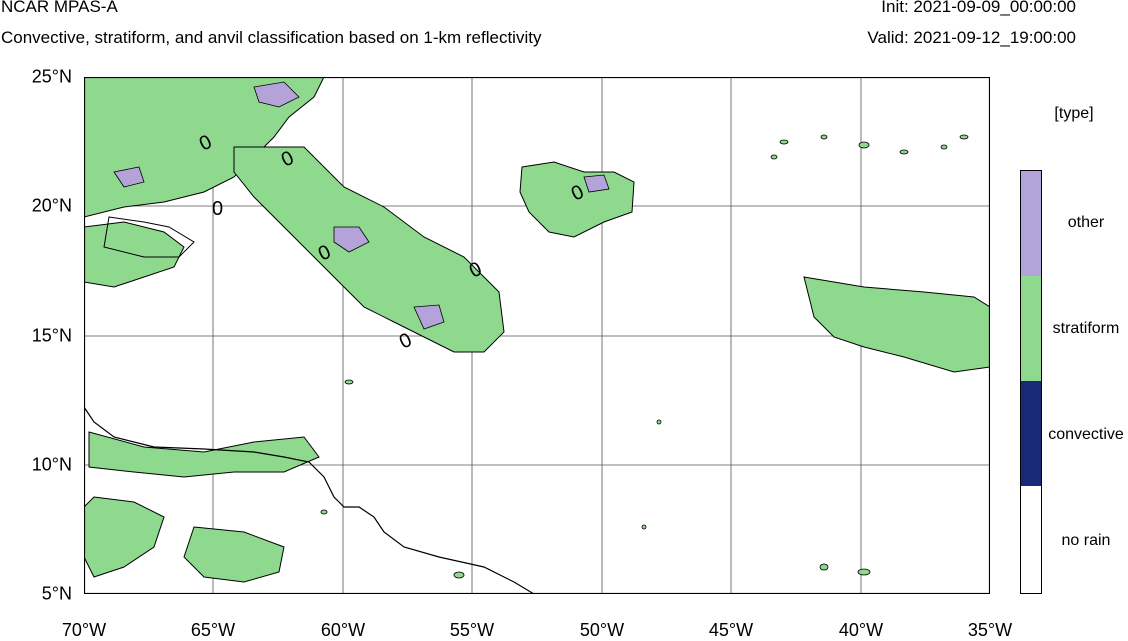 This screenshot has height=641, width=1128. What do you see at coordinates (149, 237) in the screenshot?
I see `island-outline` at bounding box center [149, 237].